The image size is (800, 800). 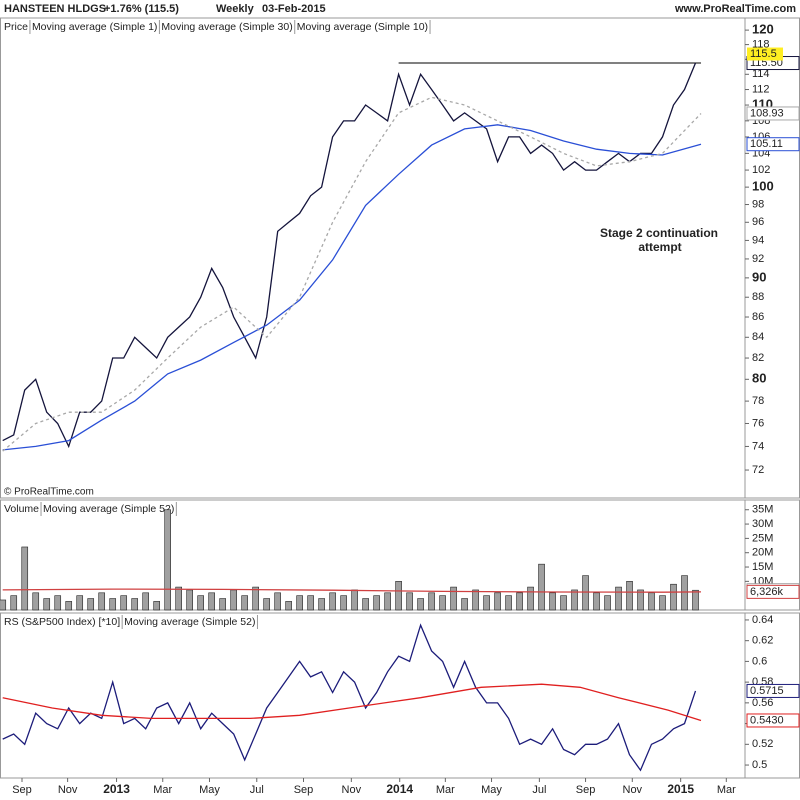 I want to click on legend-entry: RS (S&P500 Index) [*10], so click(x=62, y=622).